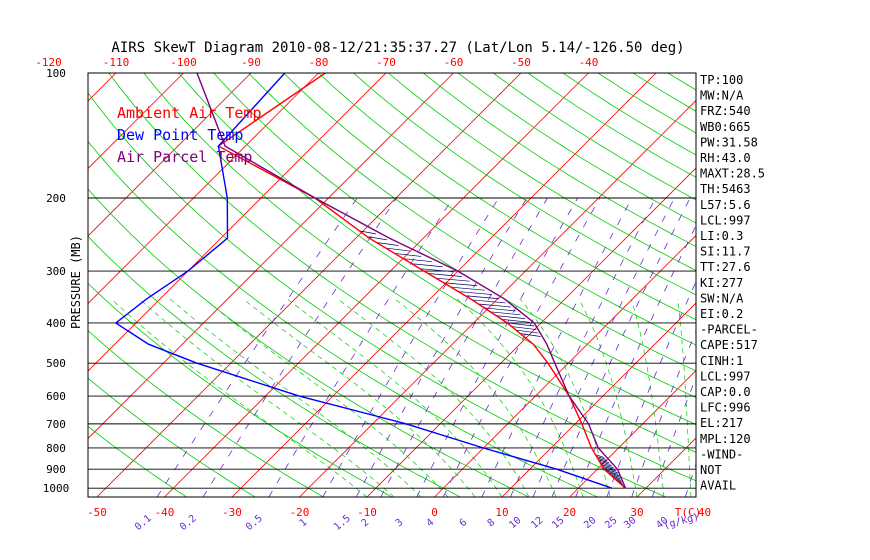  Describe the element at coordinates (184, 157) in the screenshot. I see `legend-entry: Air Parcel Temp` at that location.